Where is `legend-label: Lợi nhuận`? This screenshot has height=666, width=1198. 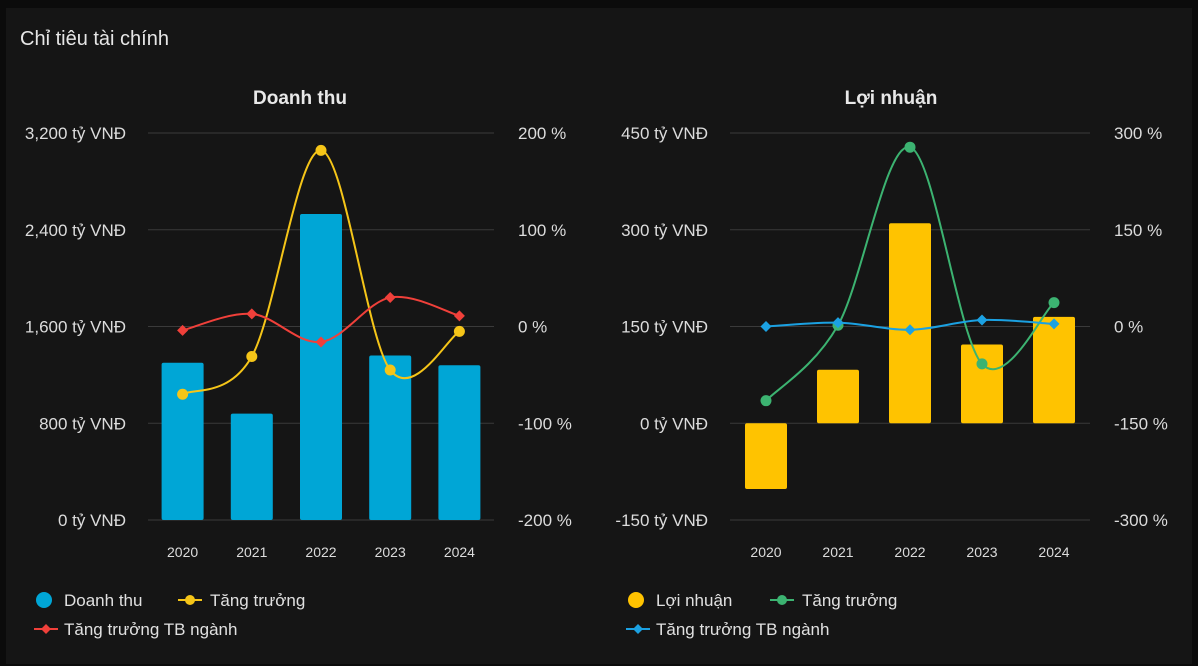
legend-label: Lợi nhuận is located at coordinates (694, 600).